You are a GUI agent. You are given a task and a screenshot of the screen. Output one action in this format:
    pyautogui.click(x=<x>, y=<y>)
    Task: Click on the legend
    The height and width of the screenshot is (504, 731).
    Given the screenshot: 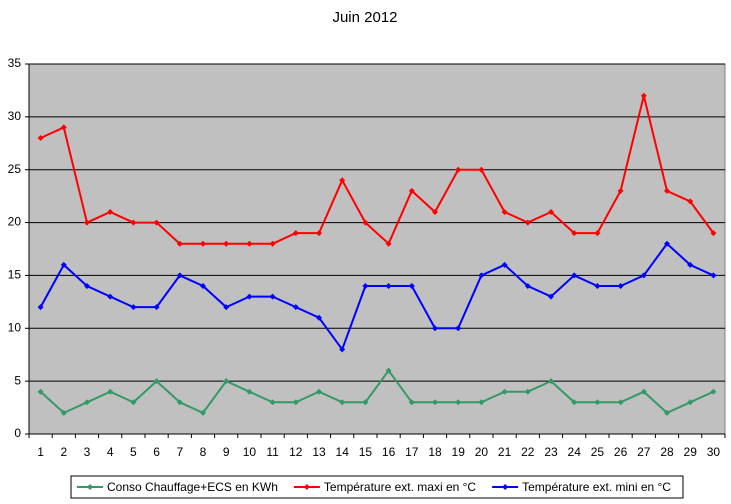 What is the action you would take?
    pyautogui.click(x=377, y=487)
    